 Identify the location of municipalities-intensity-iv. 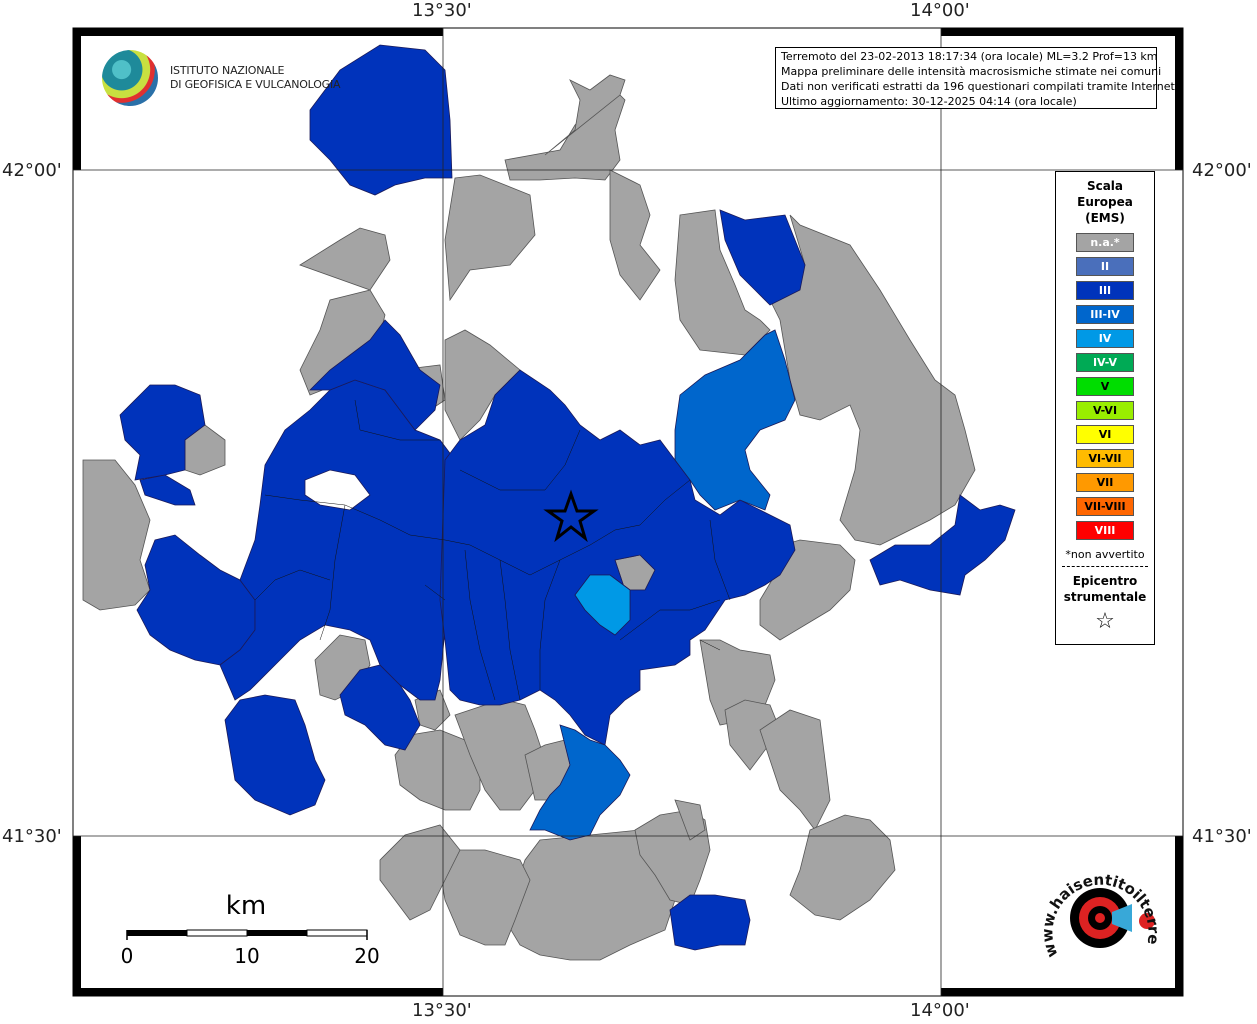
(602, 605).